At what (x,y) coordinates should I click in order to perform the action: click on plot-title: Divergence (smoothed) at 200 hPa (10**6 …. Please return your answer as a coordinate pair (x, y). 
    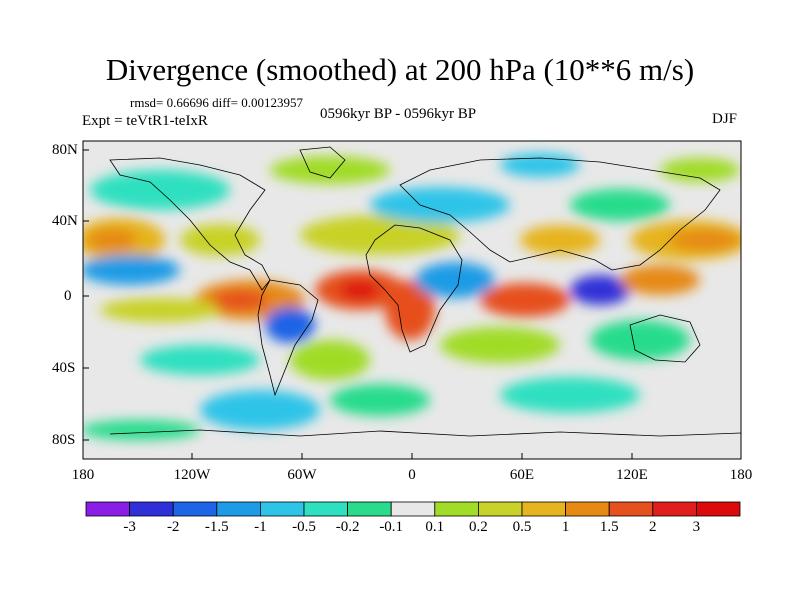
    Looking at the image, I should click on (400, 69).